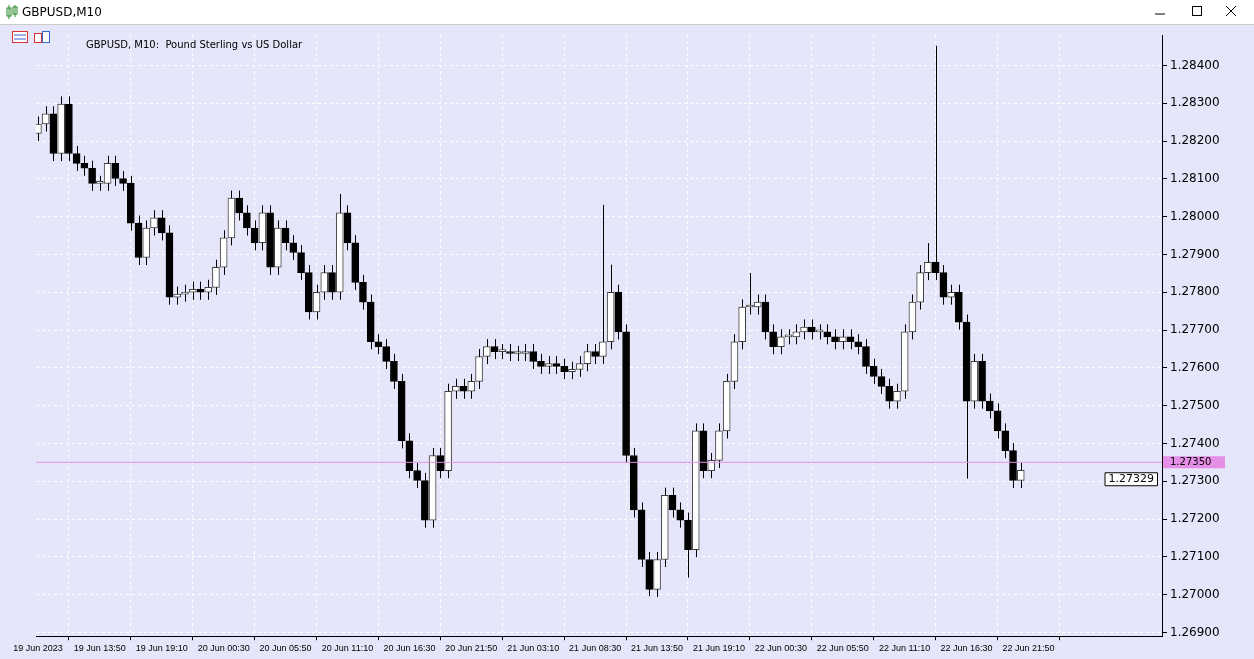 The width and height of the screenshot is (1254, 659). Describe the element at coordinates (1028, 648) in the screenshot. I see `x-tick-label: 22 Jun 21:50` at that location.